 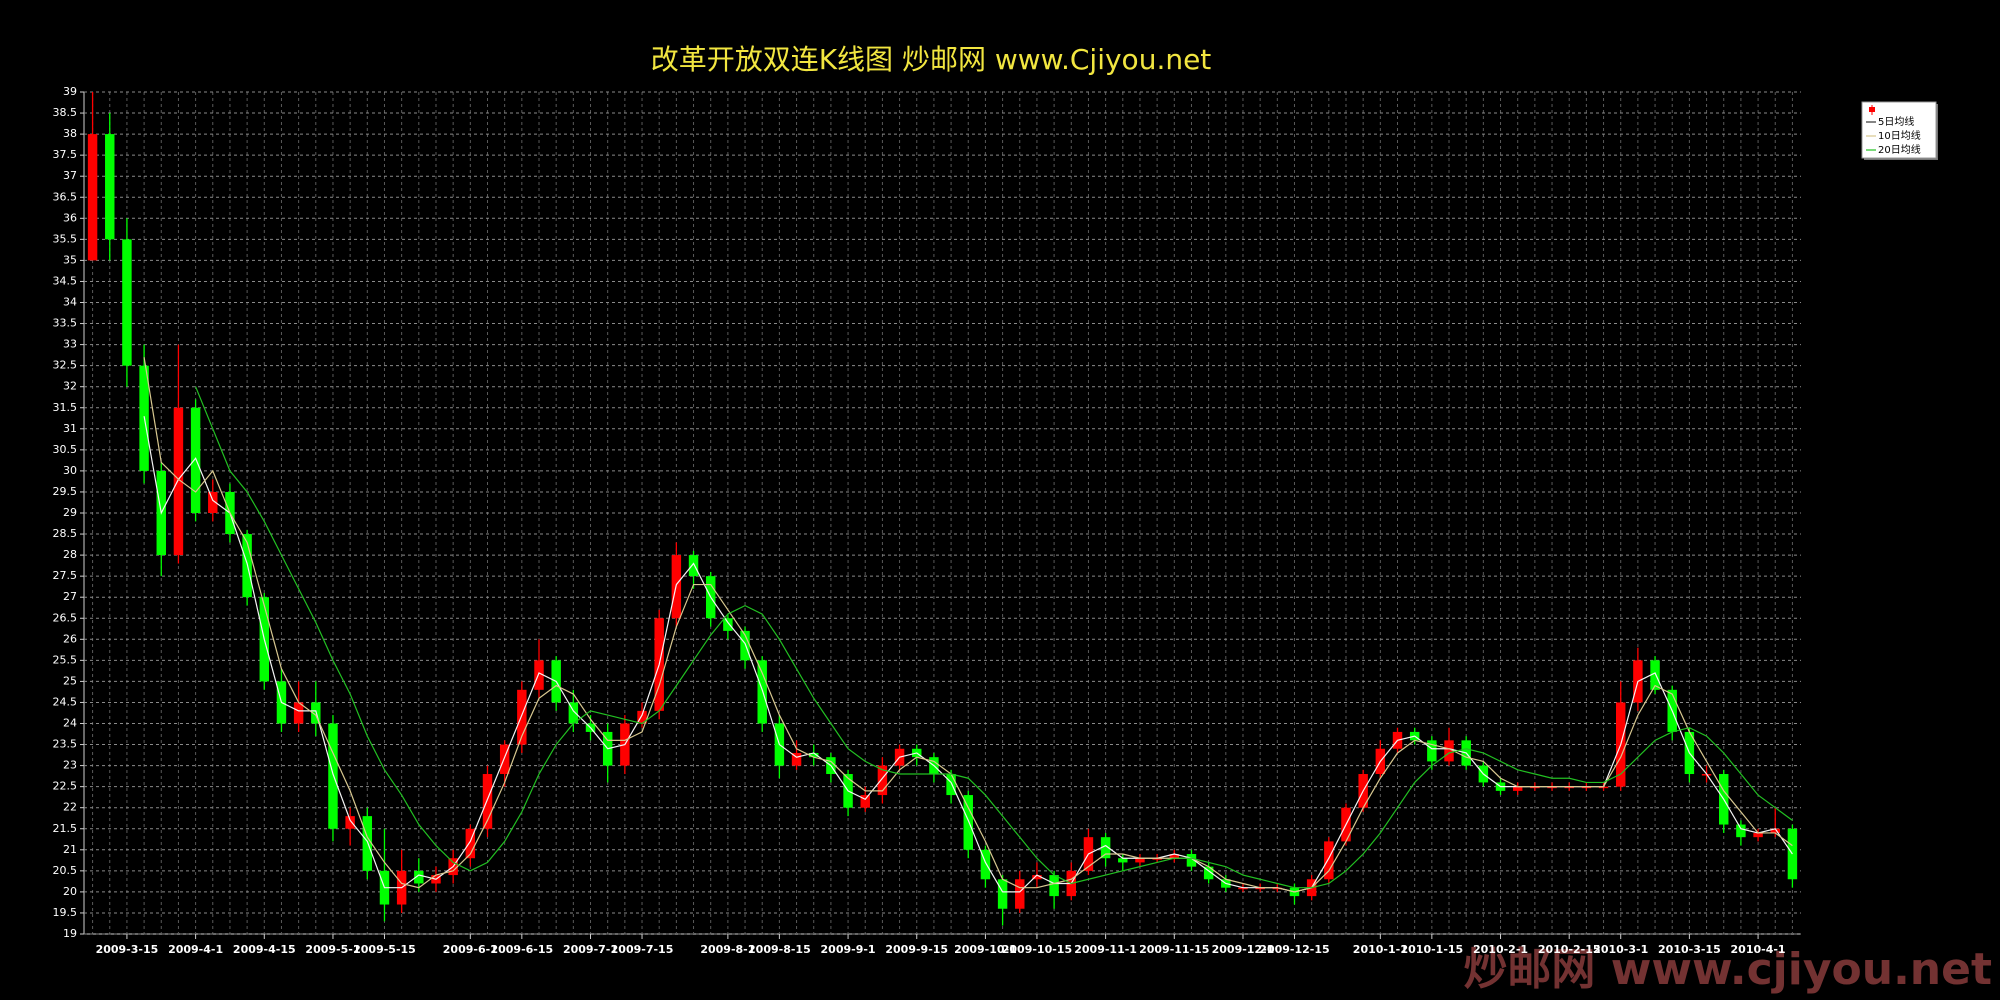 What do you see at coordinates (1569, 949) in the screenshot?
I see `x-tick-label: 2010-2-15` at bounding box center [1569, 949].